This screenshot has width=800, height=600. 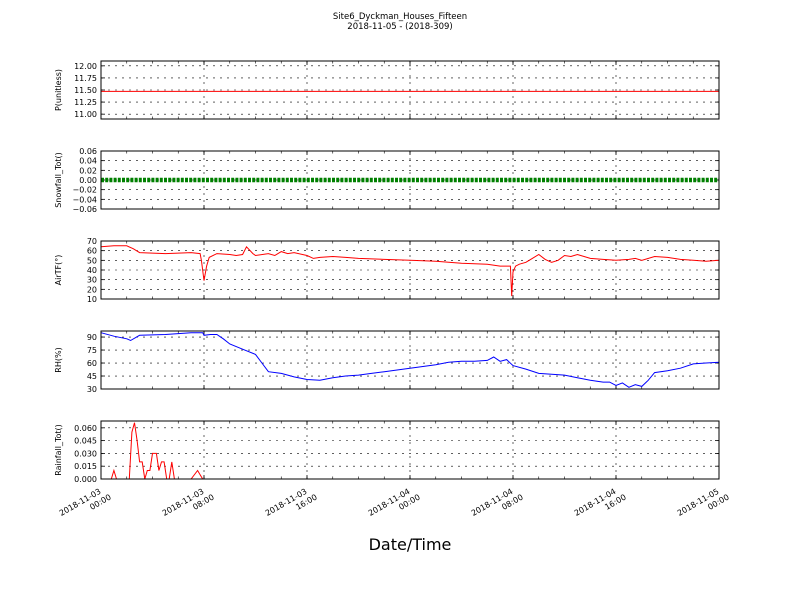 What do you see at coordinates (85, 66) in the screenshot?
I see `y-tick-label: 12.00` at bounding box center [85, 66].